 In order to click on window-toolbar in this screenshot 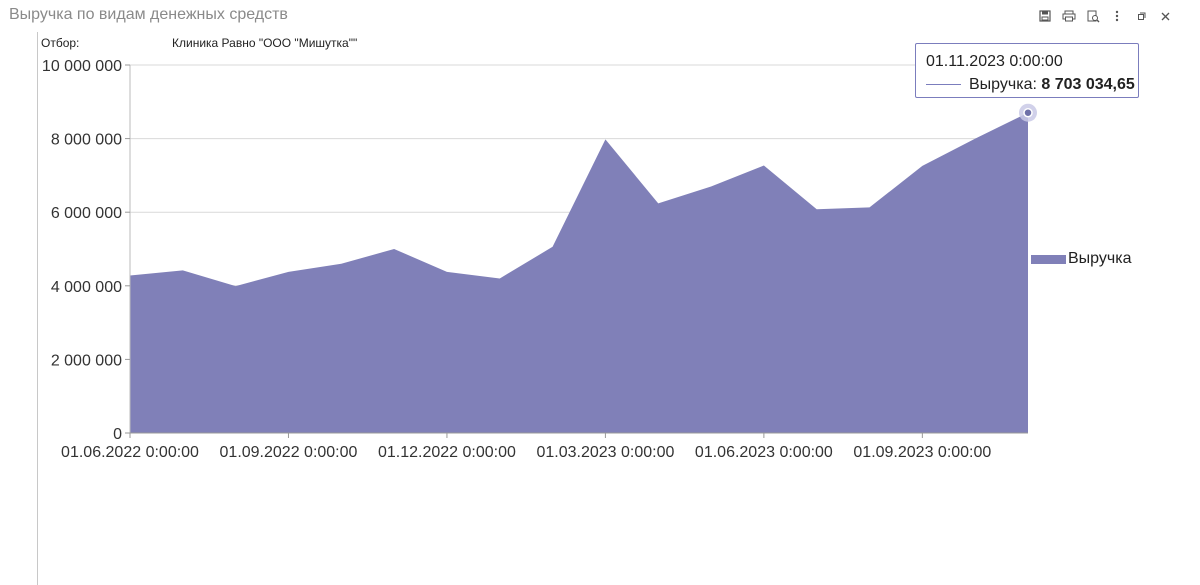, I will do `click(1105, 16)`.